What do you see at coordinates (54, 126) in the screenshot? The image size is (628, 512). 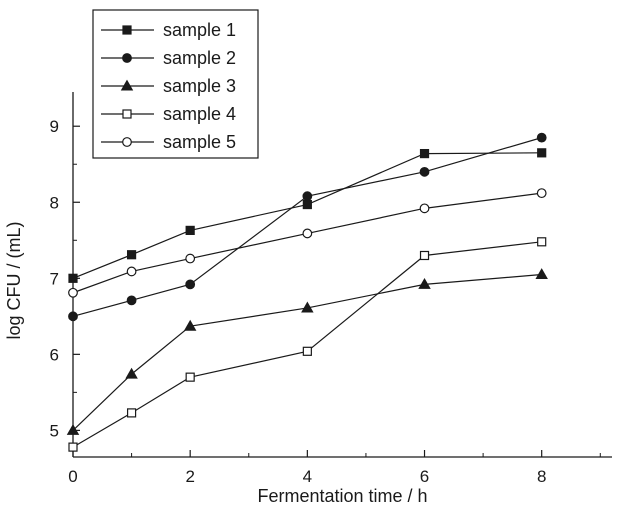 I see `y-tick-label: 9` at bounding box center [54, 126].